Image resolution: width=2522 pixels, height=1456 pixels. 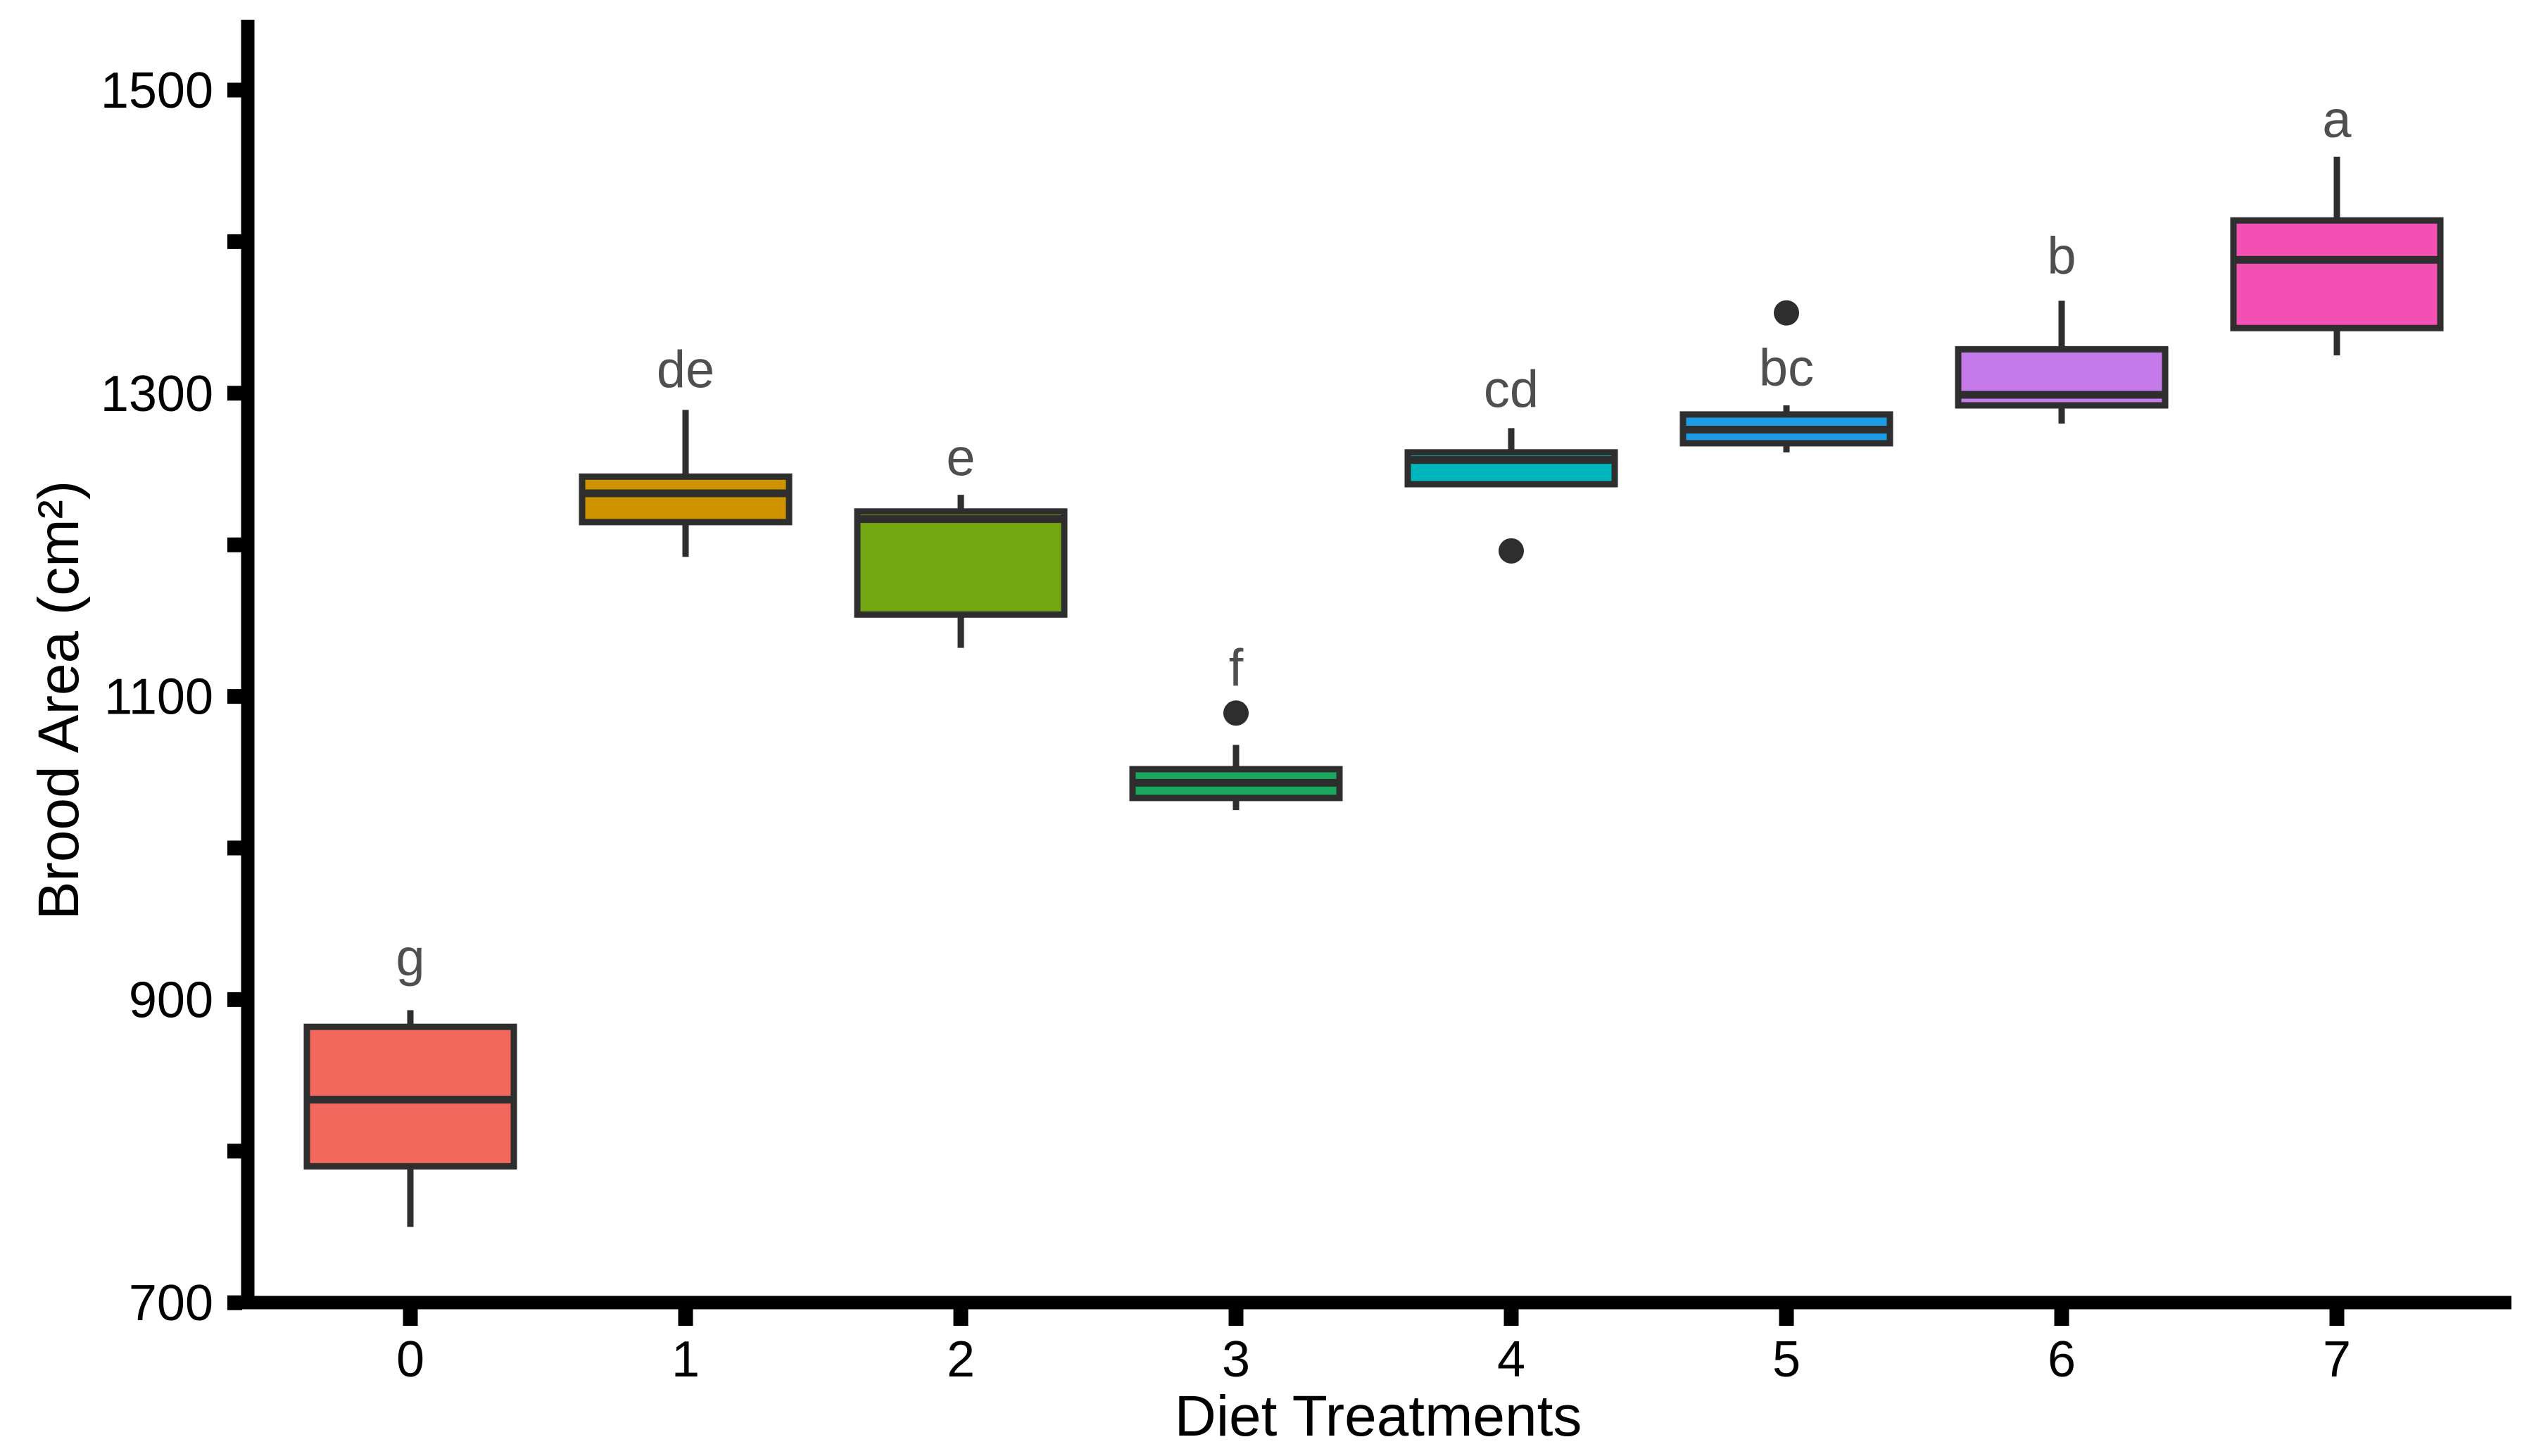 What do you see at coordinates (2061, 256) in the screenshot?
I see `sig-letter: b` at bounding box center [2061, 256].